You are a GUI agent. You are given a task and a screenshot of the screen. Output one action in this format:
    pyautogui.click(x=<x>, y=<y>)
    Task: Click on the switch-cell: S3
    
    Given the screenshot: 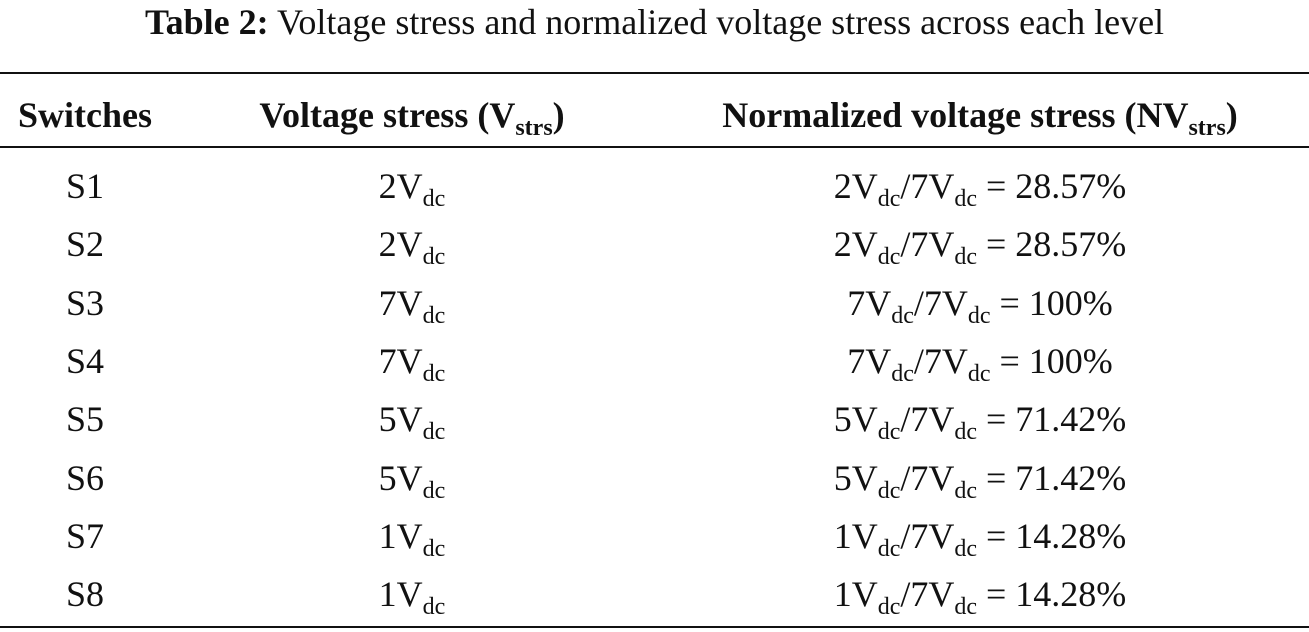 What is the action you would take?
    pyautogui.click(x=85, y=303)
    